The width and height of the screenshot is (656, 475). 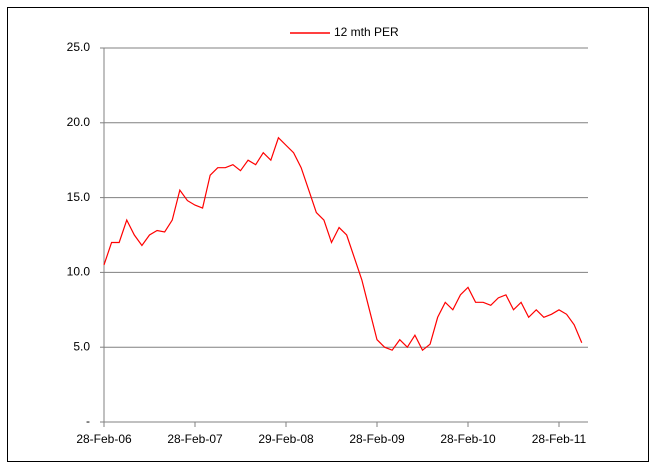 I want to click on x-tick-label: 28-Feb-11, so click(x=559, y=439).